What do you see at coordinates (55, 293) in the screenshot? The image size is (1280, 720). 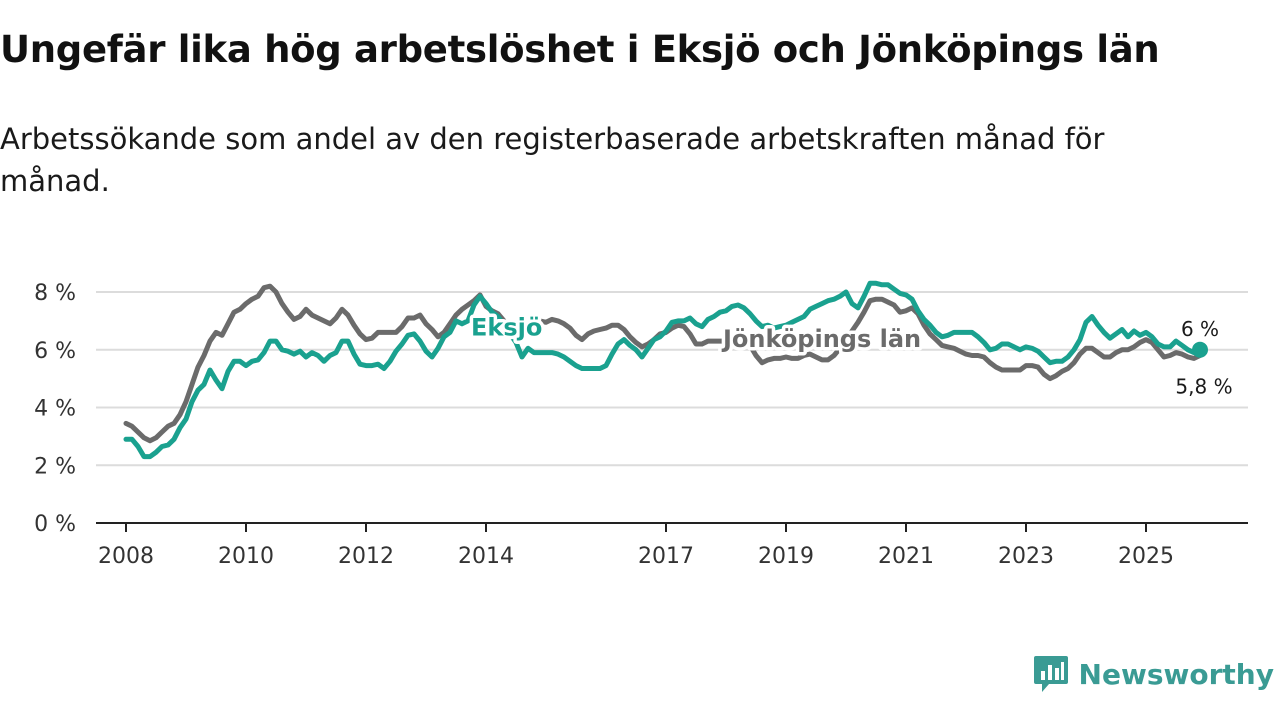 I see `y-tick-label: 8 %` at bounding box center [55, 293].